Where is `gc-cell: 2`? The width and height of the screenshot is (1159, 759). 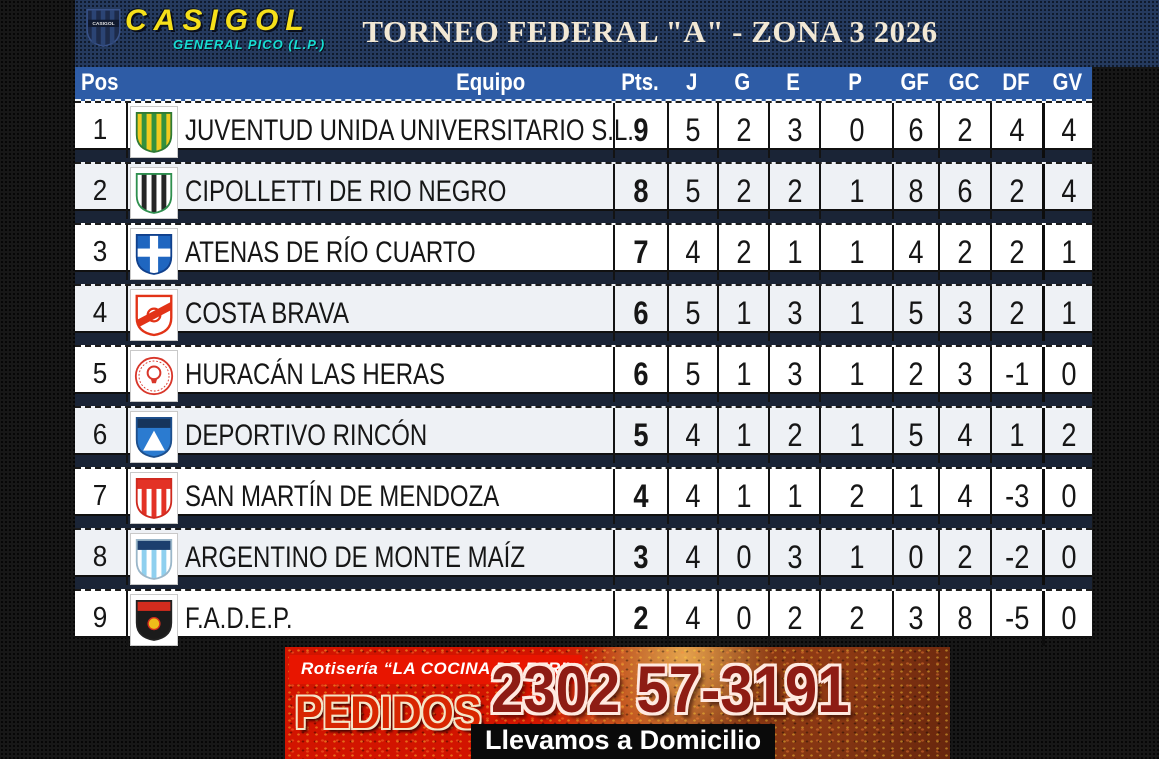 gc-cell: 2 is located at coordinates (964, 557).